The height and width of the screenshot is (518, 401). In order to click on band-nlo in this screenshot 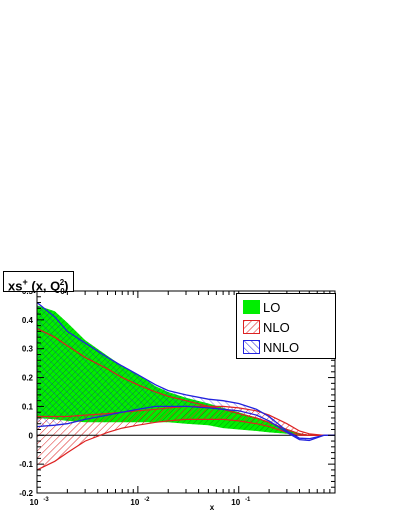, I will do `click(186, 438)`.